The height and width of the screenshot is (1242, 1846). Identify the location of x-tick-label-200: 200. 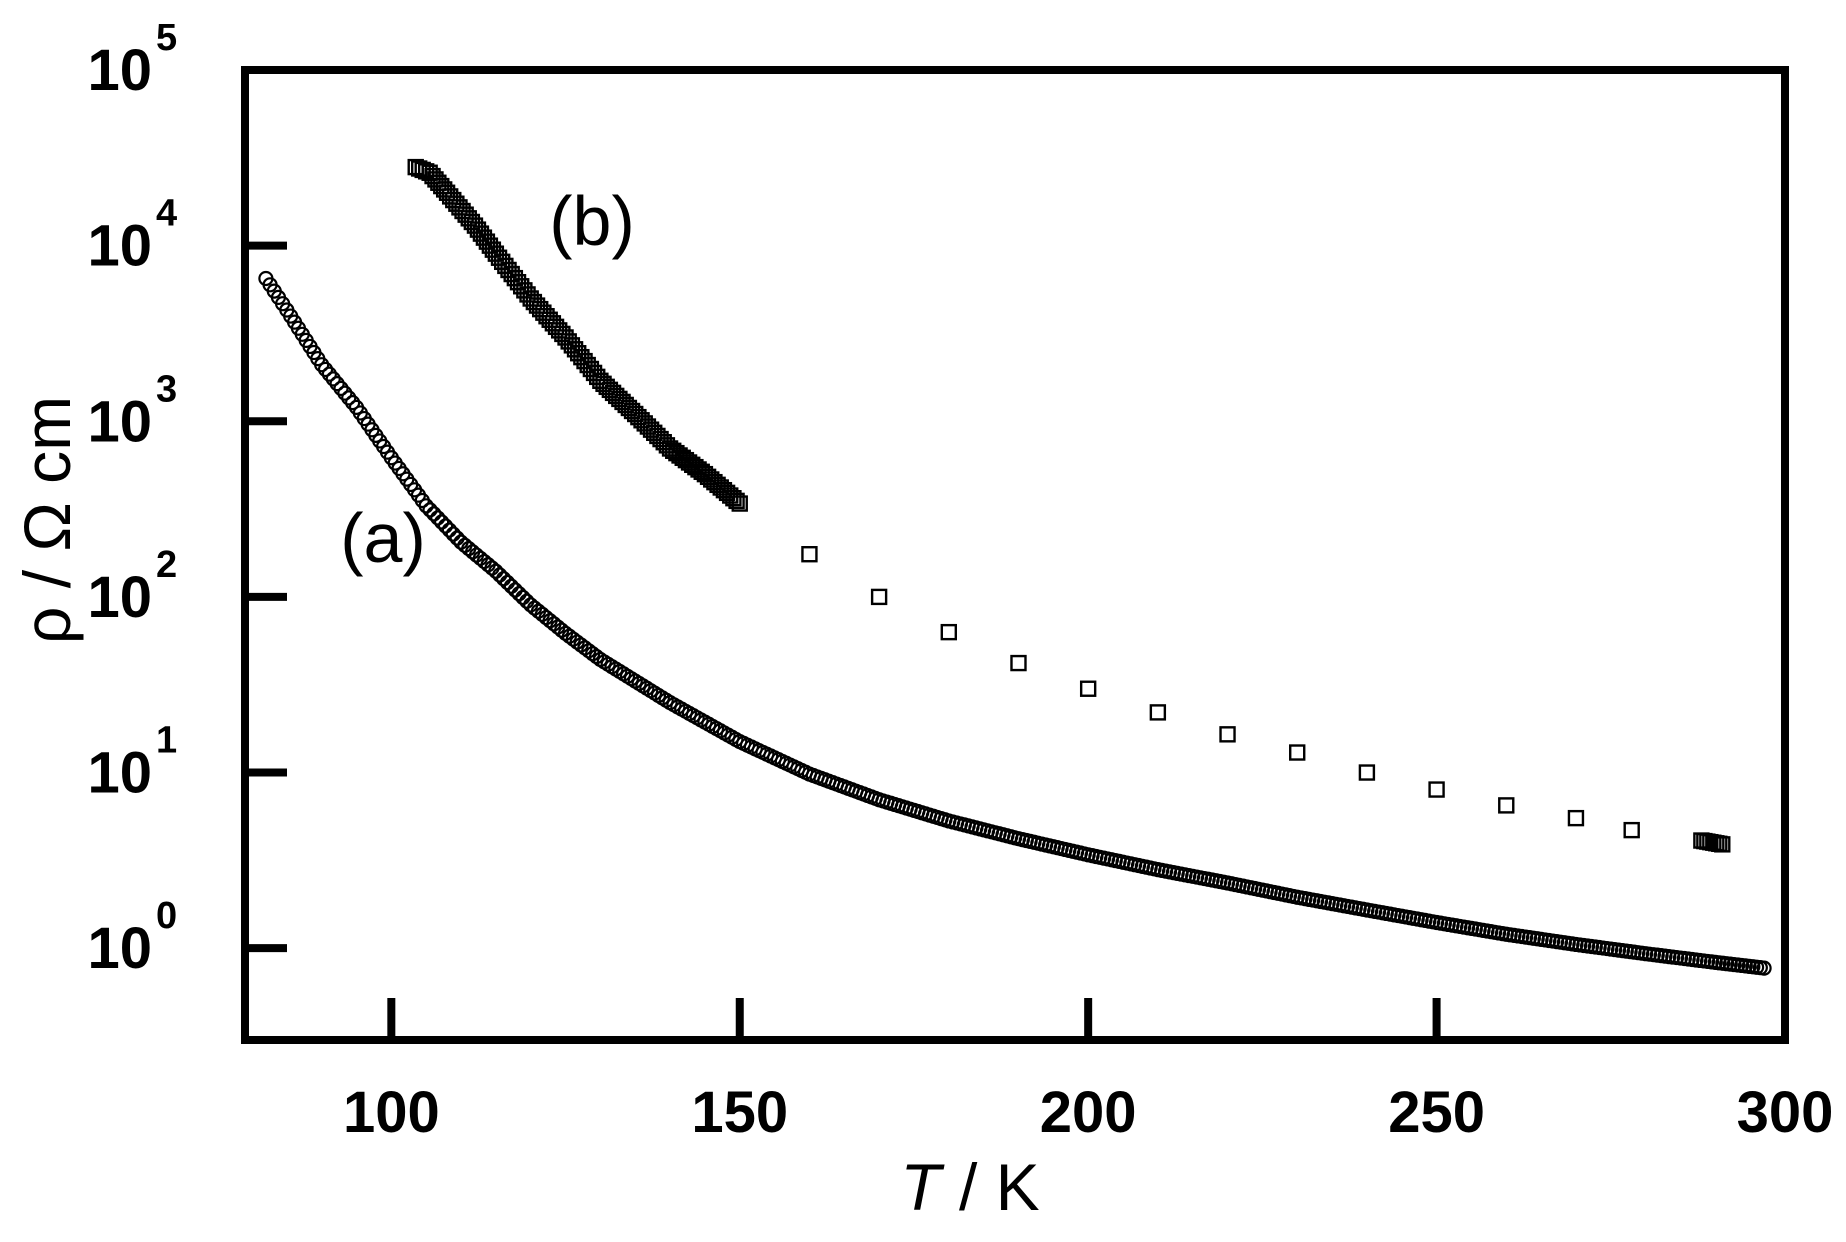
(1088, 1112).